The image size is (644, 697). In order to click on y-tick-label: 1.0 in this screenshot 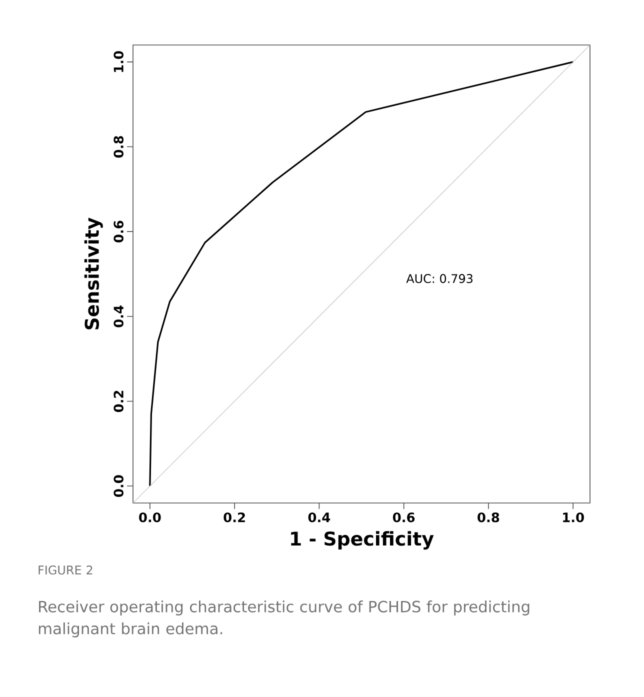, I will do `click(119, 61)`.